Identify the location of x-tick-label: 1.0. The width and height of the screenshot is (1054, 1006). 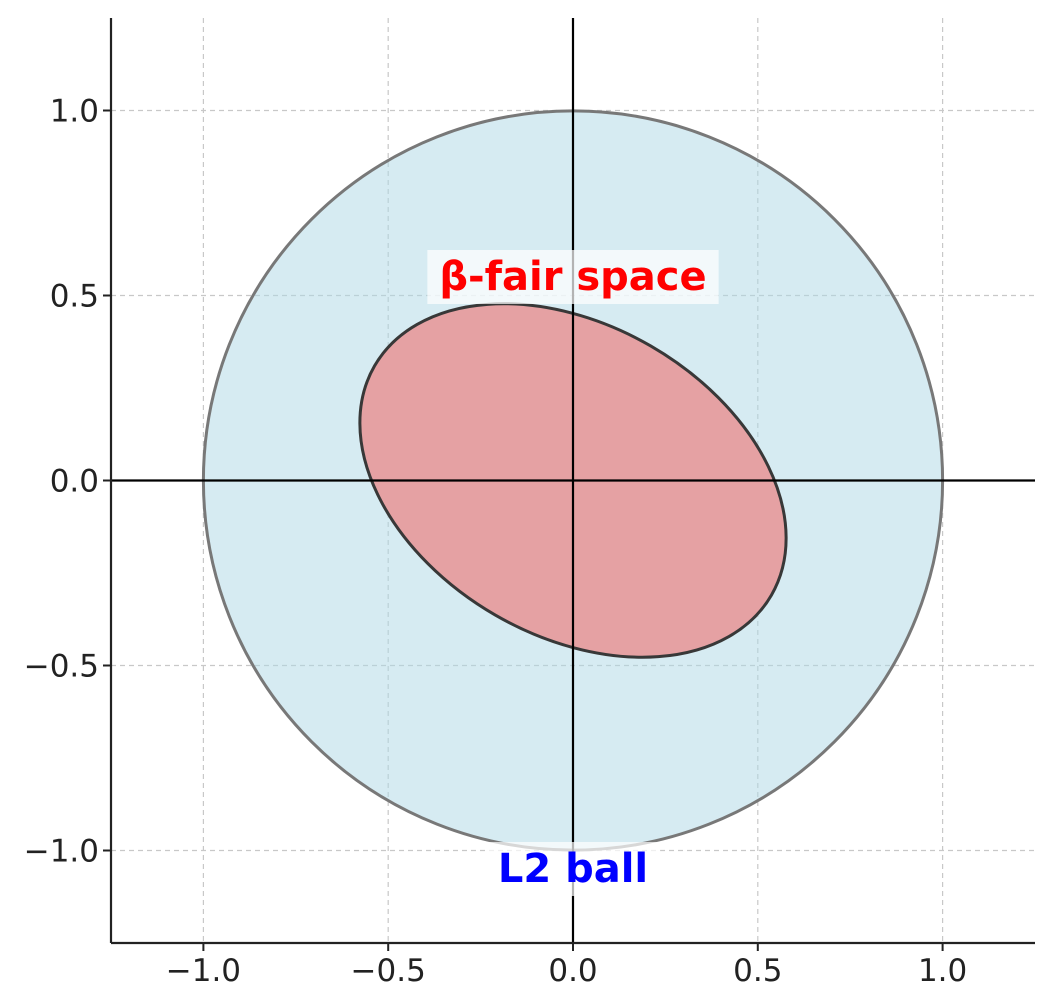
(942, 971).